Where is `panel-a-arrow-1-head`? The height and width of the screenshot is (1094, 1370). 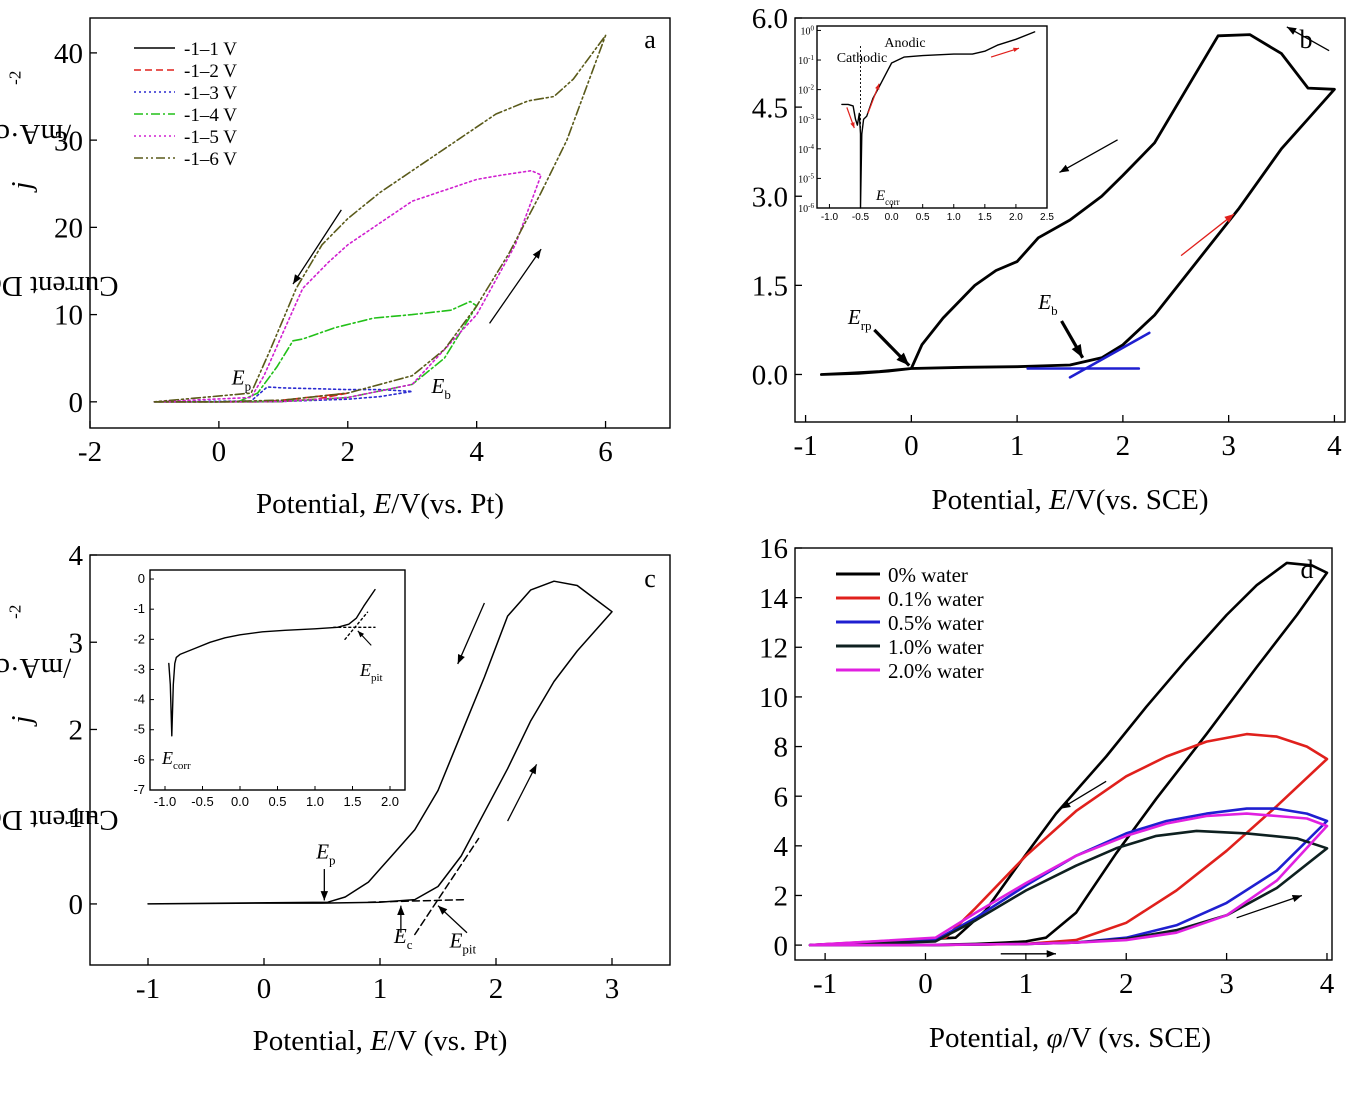 panel-a-arrow-1-head is located at coordinates (537, 254).